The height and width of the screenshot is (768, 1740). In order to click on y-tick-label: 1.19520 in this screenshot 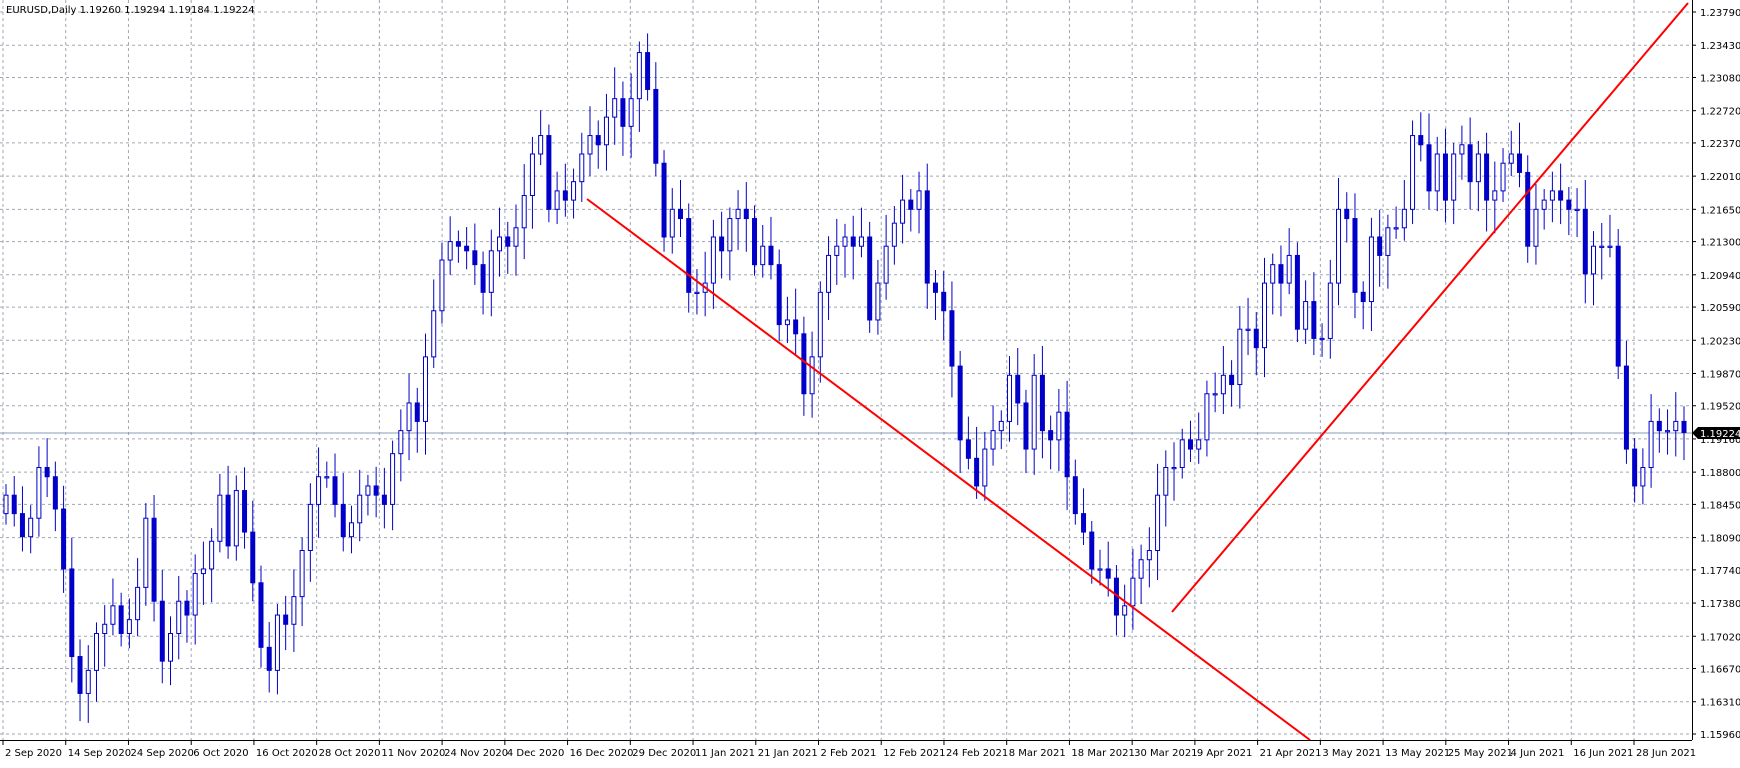, I will do `click(1720, 407)`.